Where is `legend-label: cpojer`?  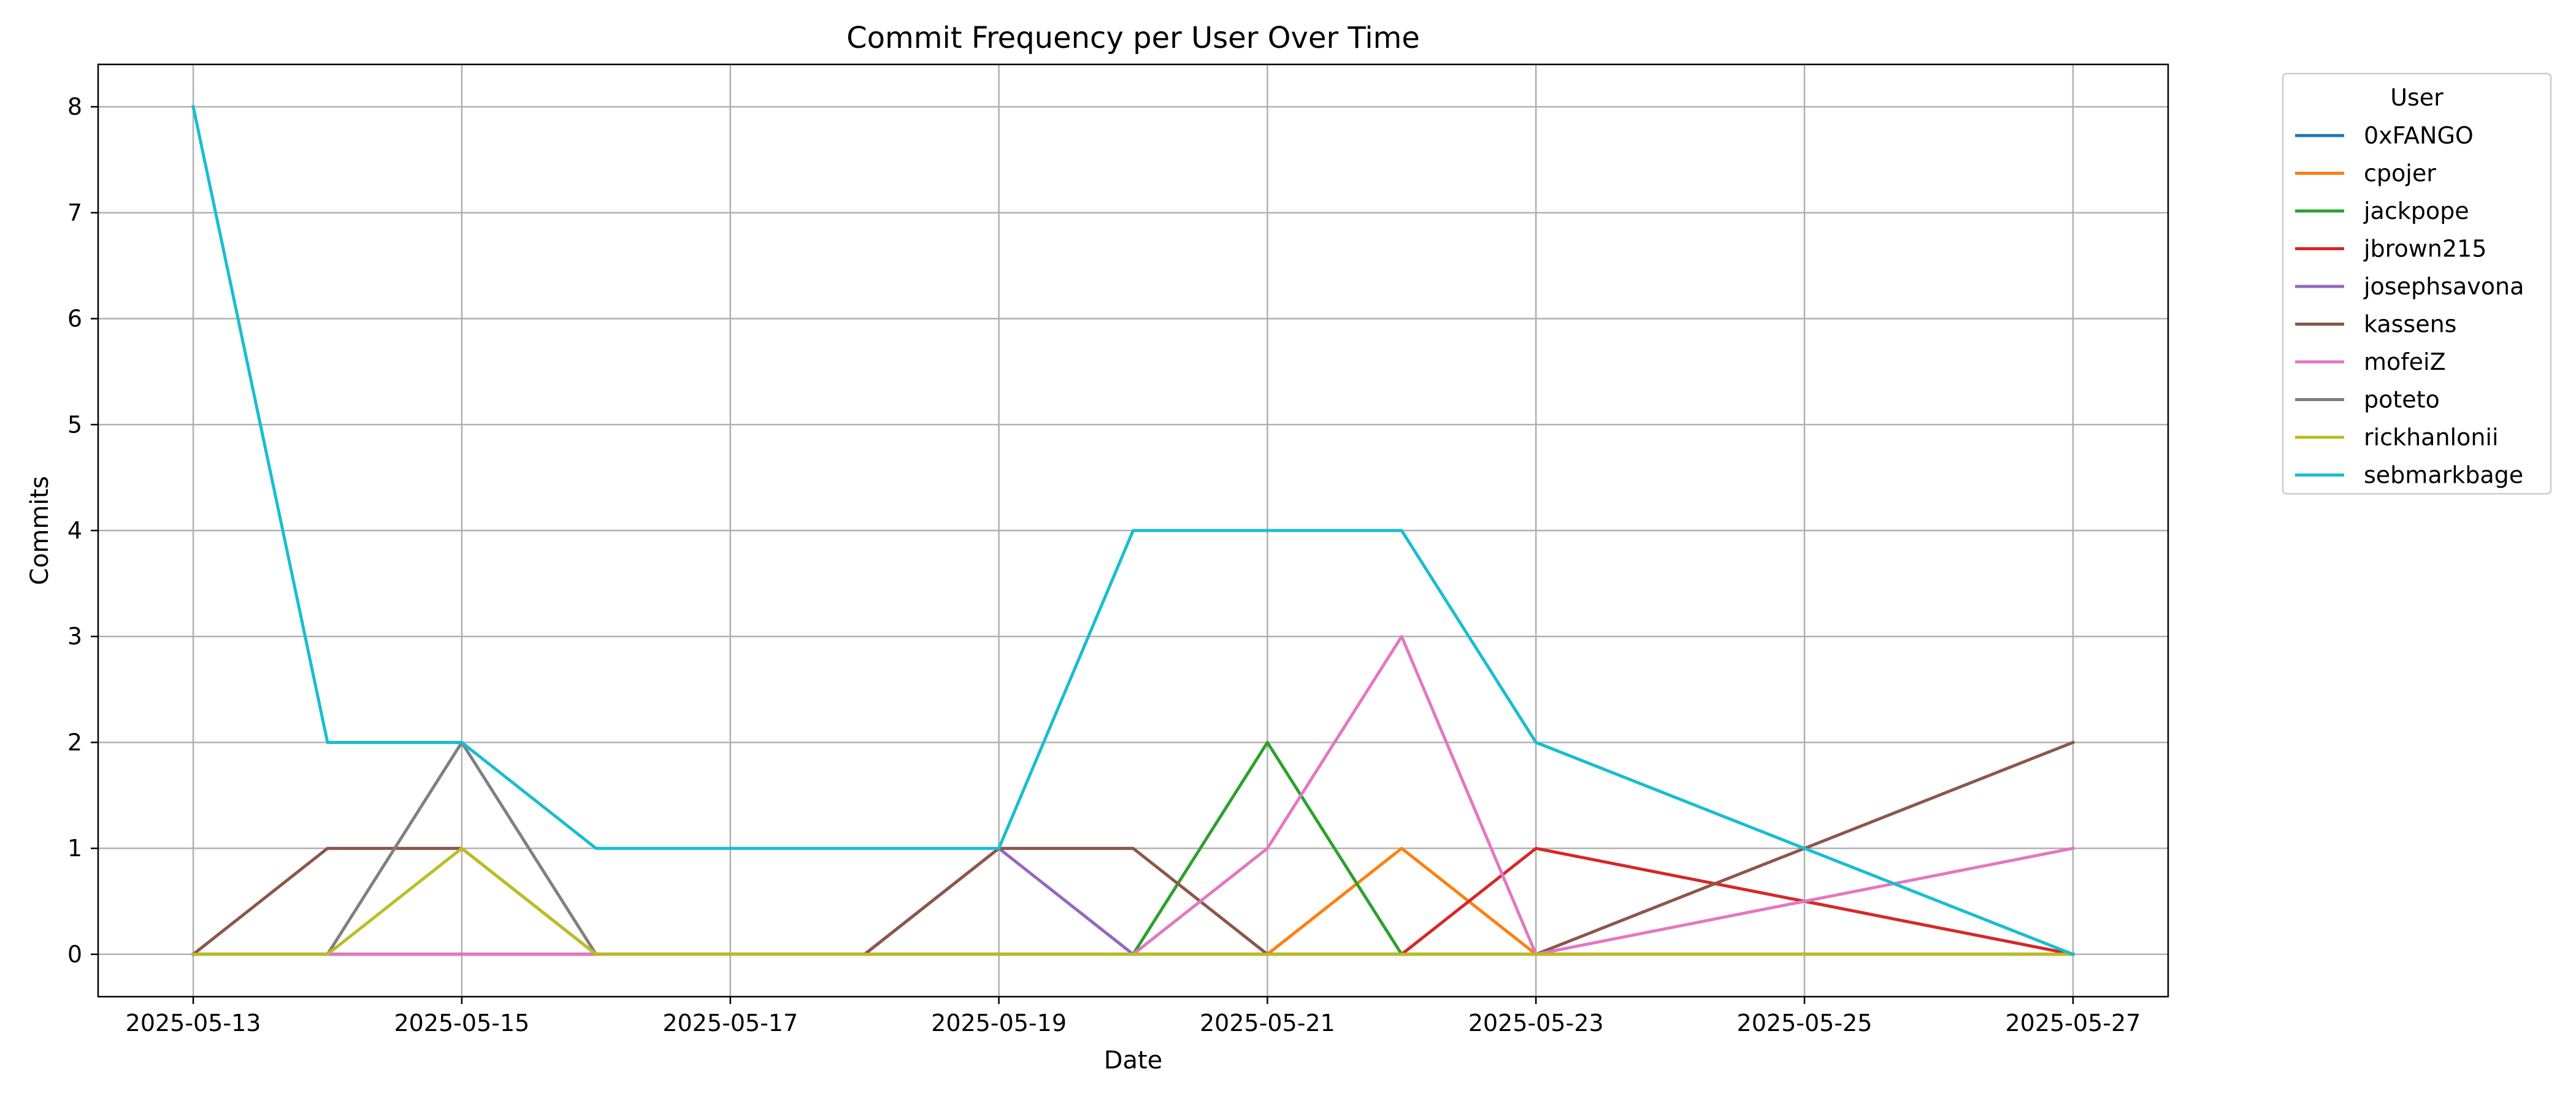
legend-label: cpojer is located at coordinates (2400, 173).